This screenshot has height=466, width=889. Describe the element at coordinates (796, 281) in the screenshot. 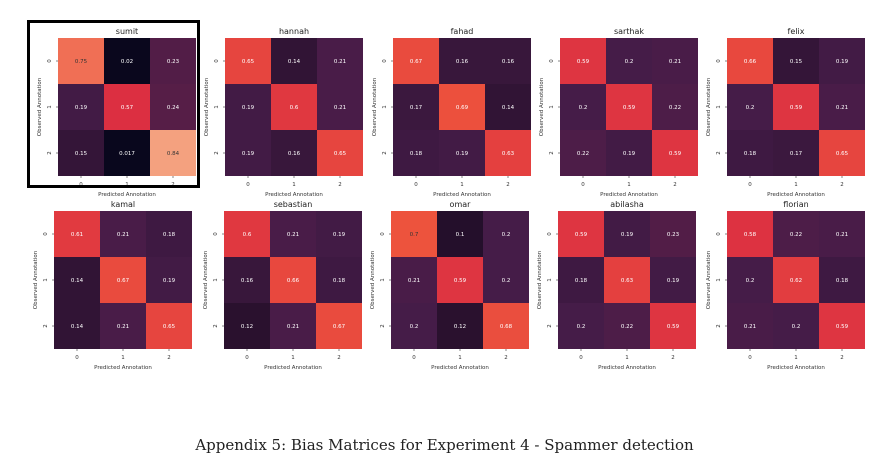

I see `cell-value-label: 0.62` at that location.